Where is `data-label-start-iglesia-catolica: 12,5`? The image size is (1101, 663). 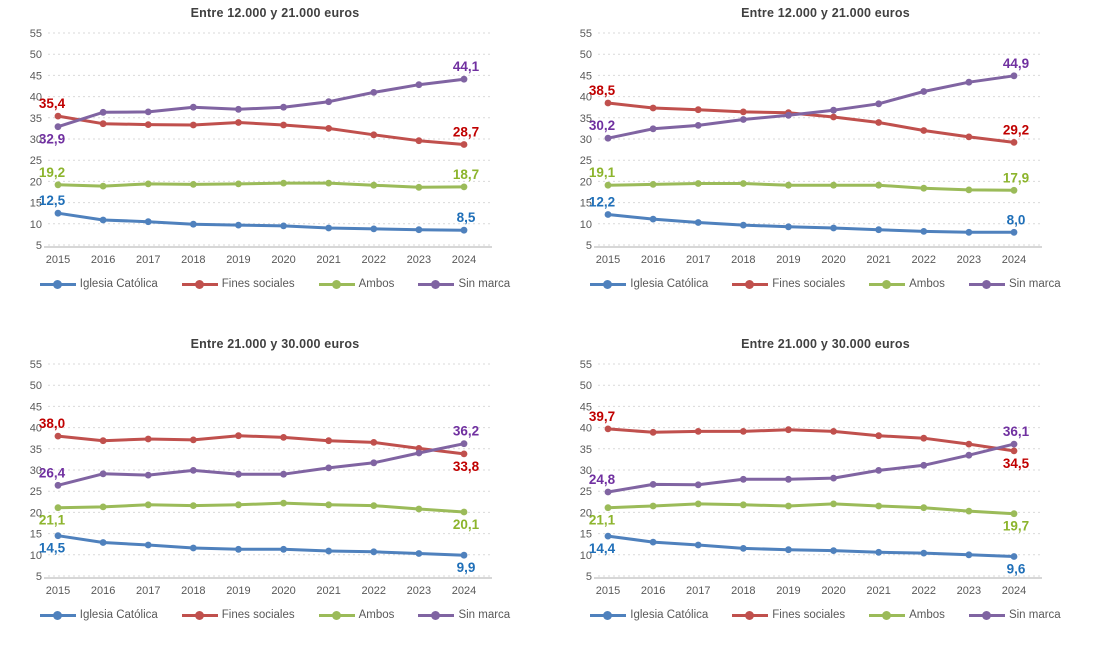 data-label-start-iglesia-catolica: 12,5 is located at coordinates (52, 200).